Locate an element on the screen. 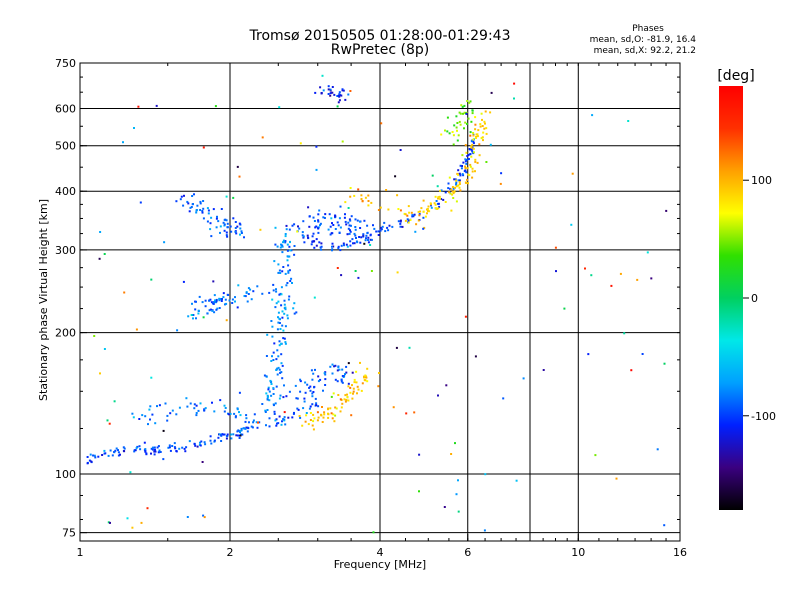 The height and width of the screenshot is (600, 800). y-tick-label: 100 is located at coordinates (65, 474).